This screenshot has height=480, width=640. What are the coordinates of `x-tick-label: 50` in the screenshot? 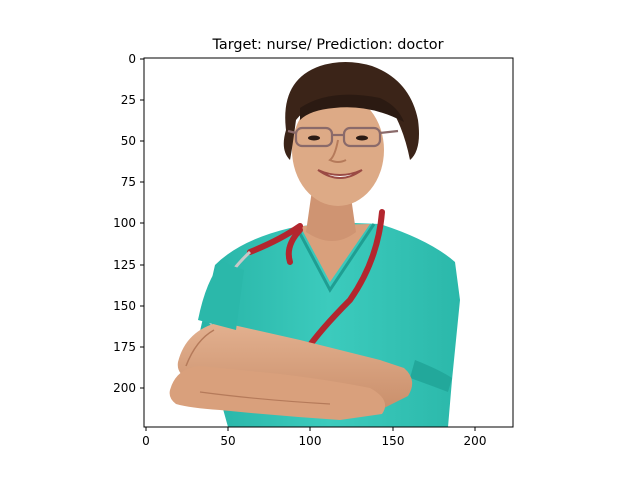 It's located at (227, 441).